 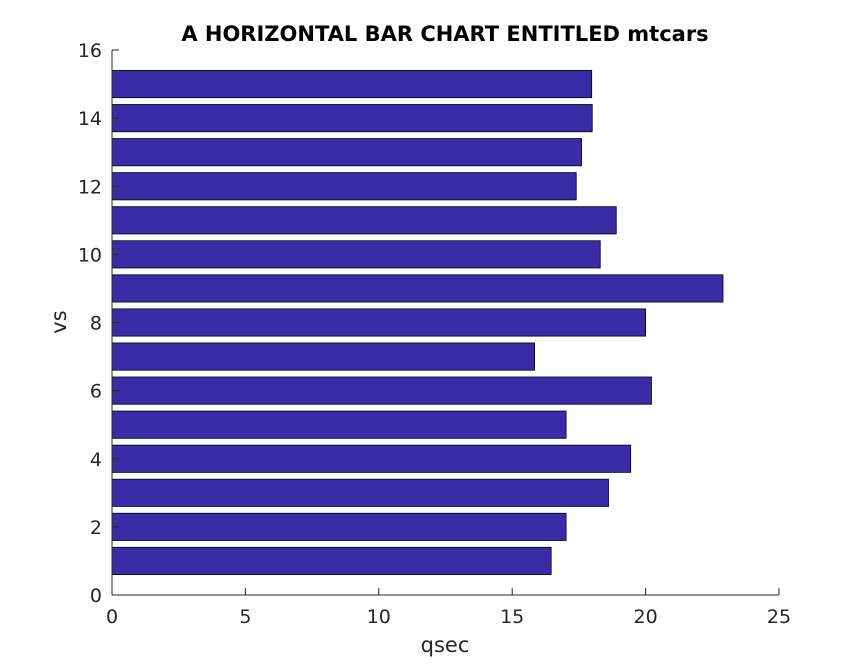 What do you see at coordinates (90, 187) in the screenshot?
I see `y-tick-label-12: 12` at bounding box center [90, 187].